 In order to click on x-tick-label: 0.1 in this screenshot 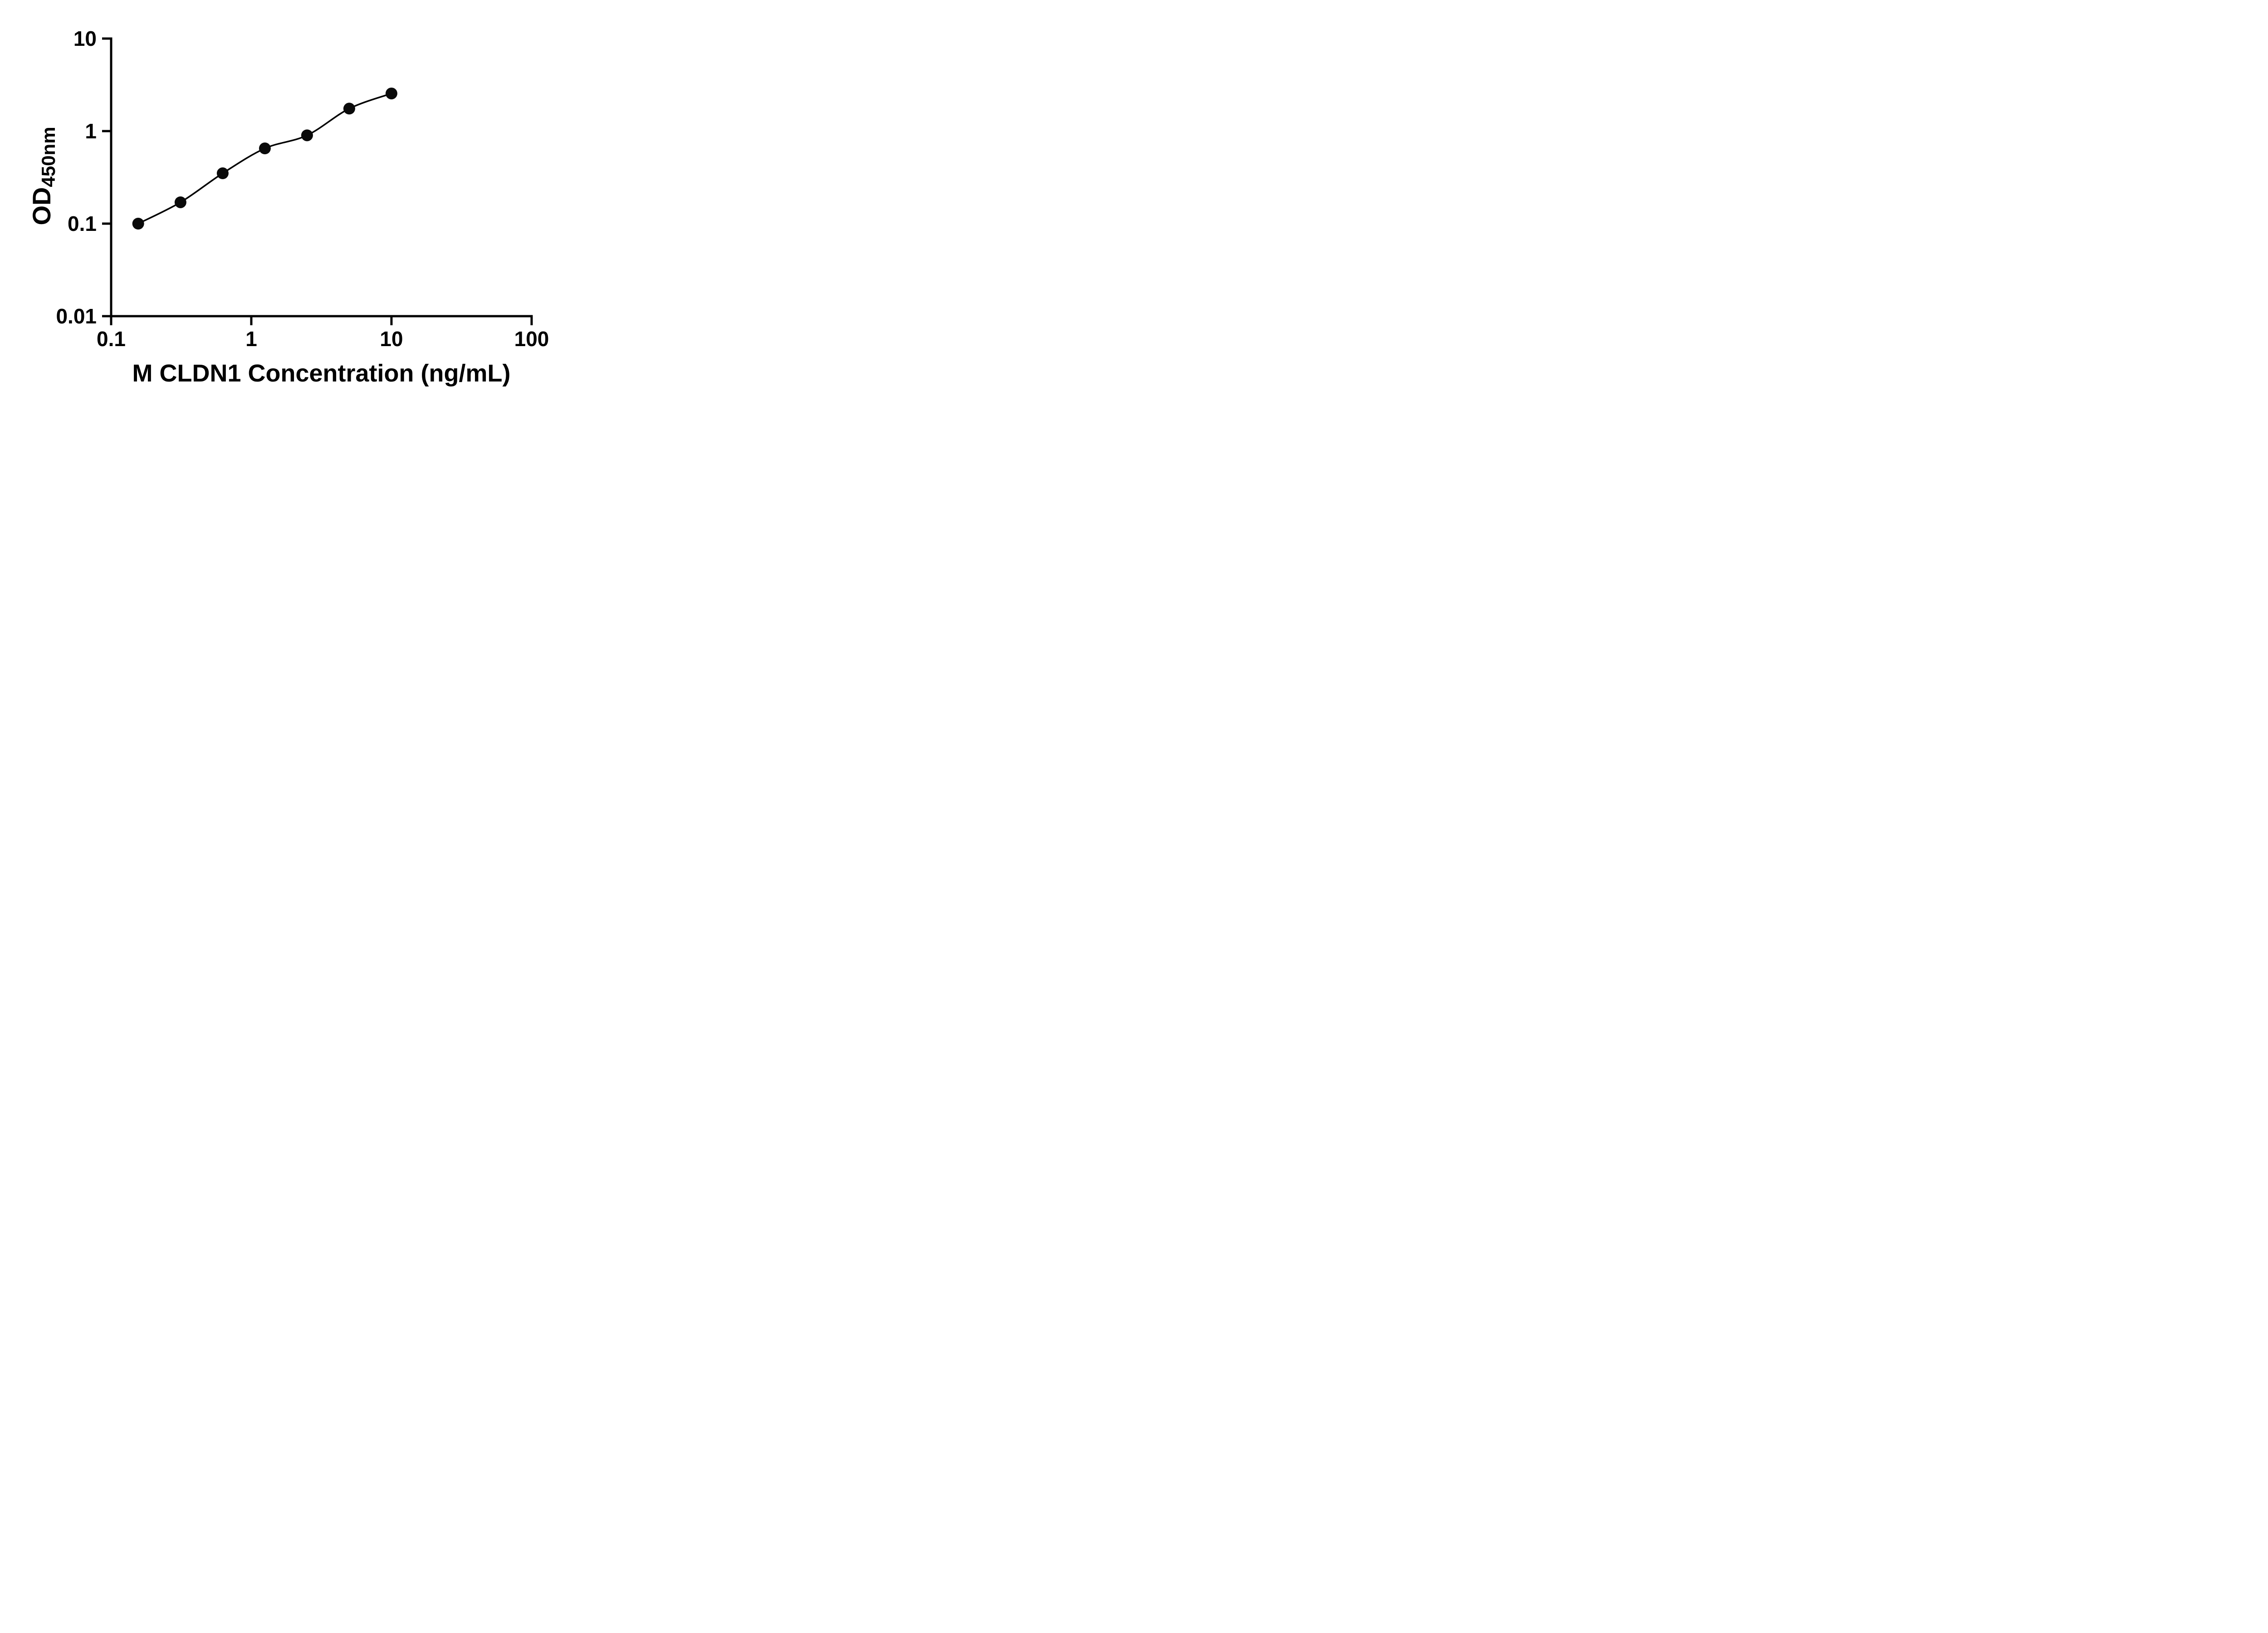, I will do `click(112, 339)`.